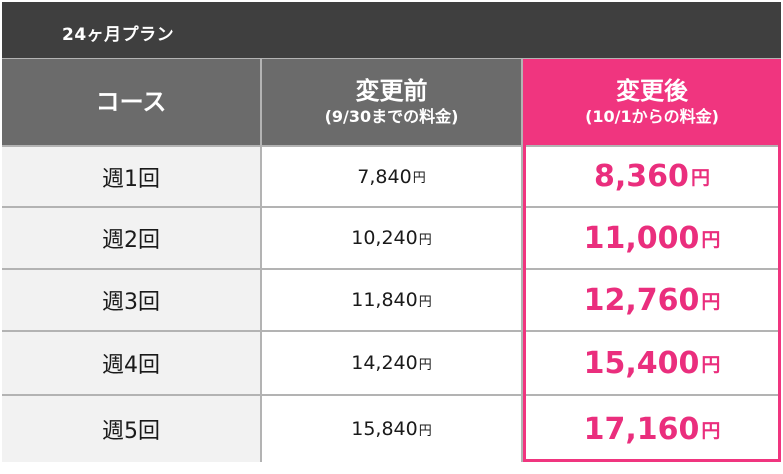 The height and width of the screenshot is (474, 783). I want to click on header-course-label: コース, so click(131, 102).